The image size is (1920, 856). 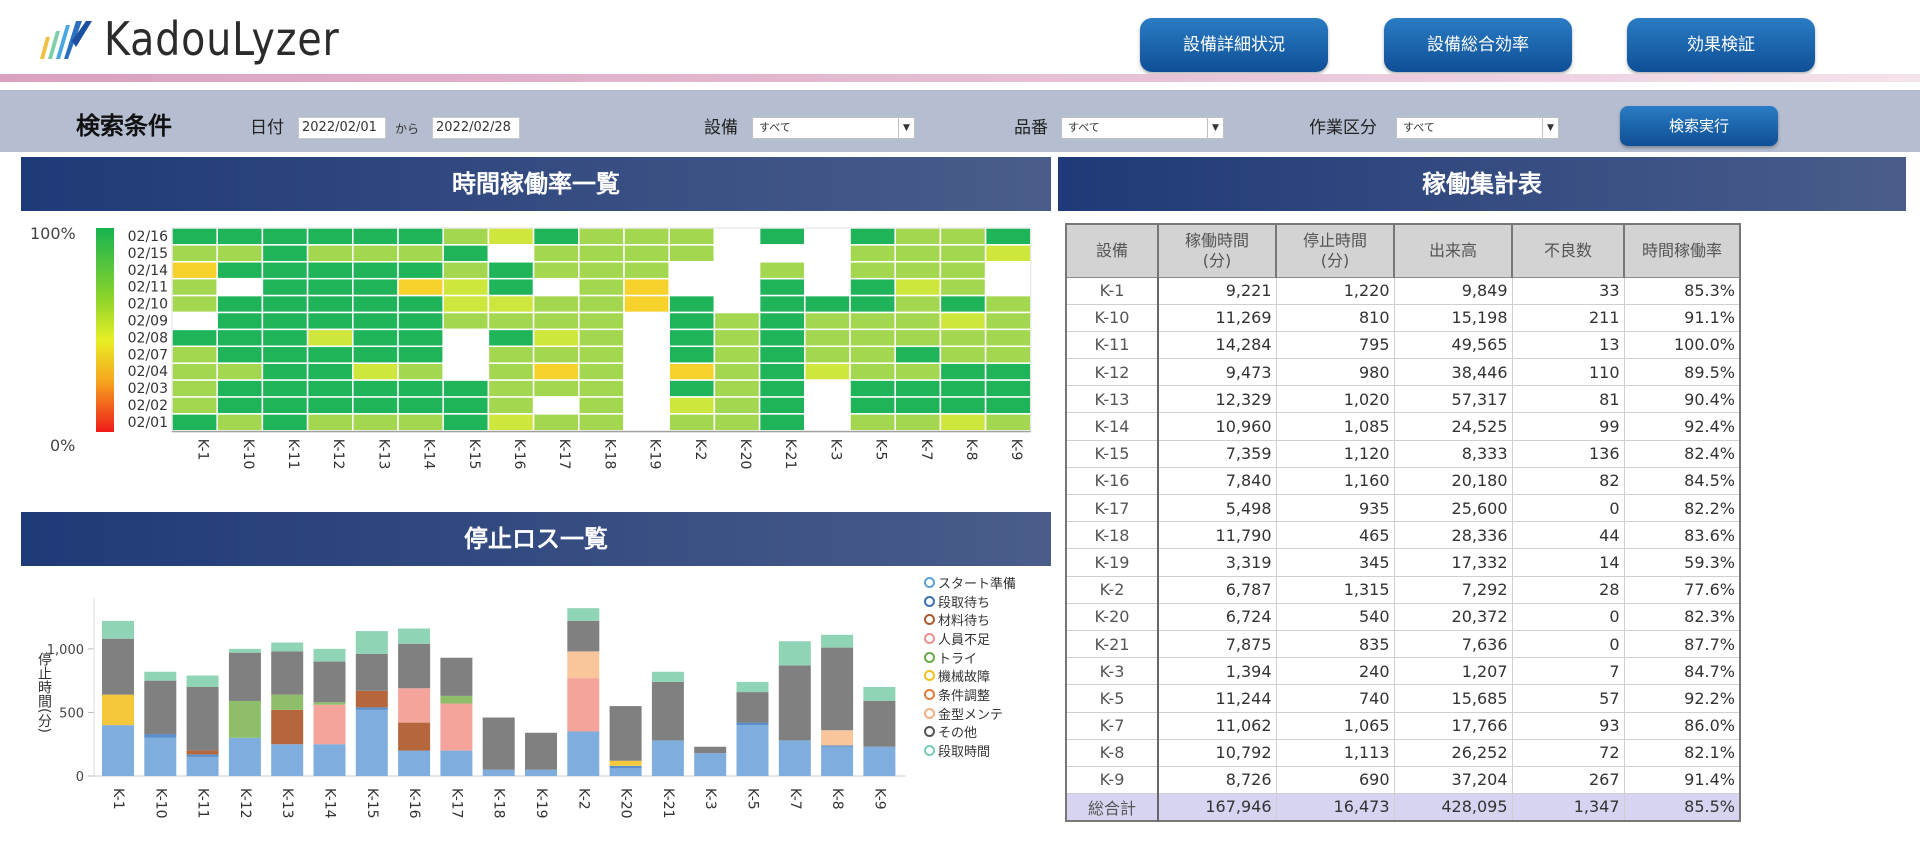 I want to click on table-row: K-1 9,221 1,220 9,849 33 85.3%, so click(x=1403, y=290).